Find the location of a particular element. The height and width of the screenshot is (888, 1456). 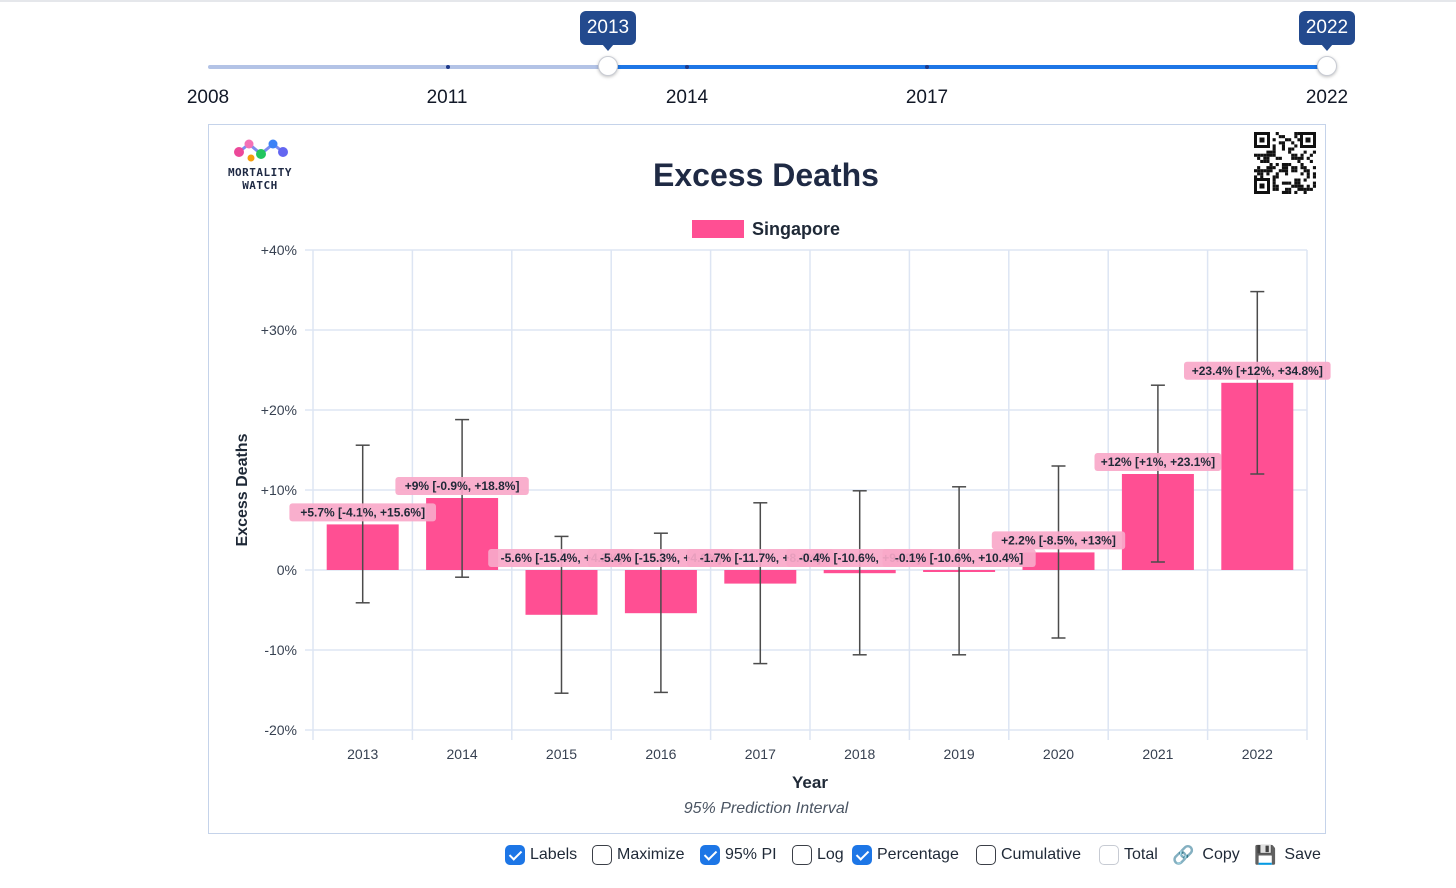

y-tick-label: +10% is located at coordinates (279, 490).